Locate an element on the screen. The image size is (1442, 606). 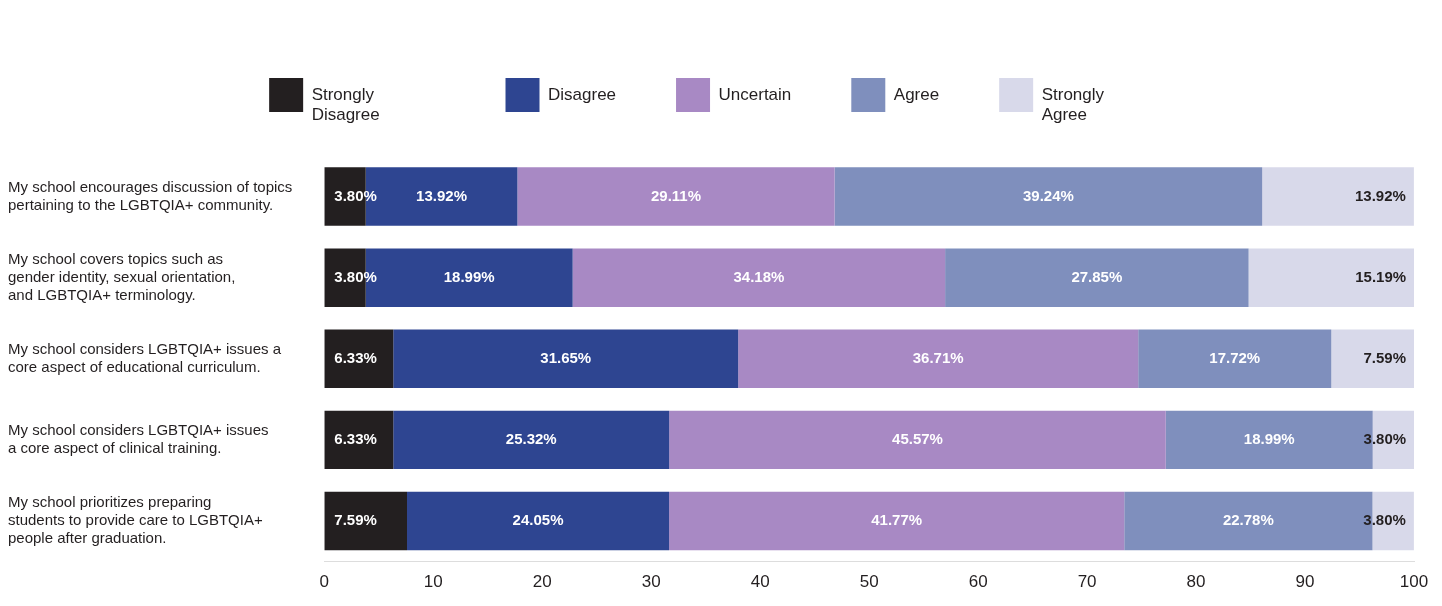
data-label: 41.77% is located at coordinates (897, 520).